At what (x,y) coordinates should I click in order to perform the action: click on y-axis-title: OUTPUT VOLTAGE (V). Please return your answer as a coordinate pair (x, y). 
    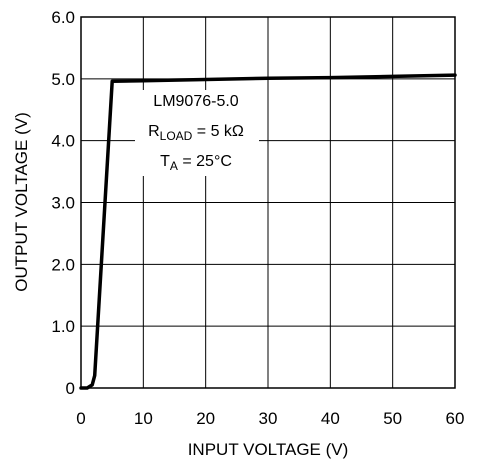
    Looking at the image, I should click on (21, 201).